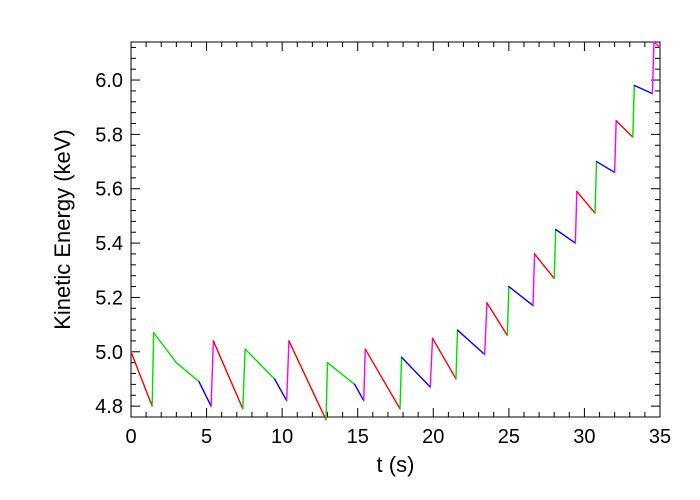  Describe the element at coordinates (282, 437) in the screenshot. I see `x-tick-label: 10` at that location.